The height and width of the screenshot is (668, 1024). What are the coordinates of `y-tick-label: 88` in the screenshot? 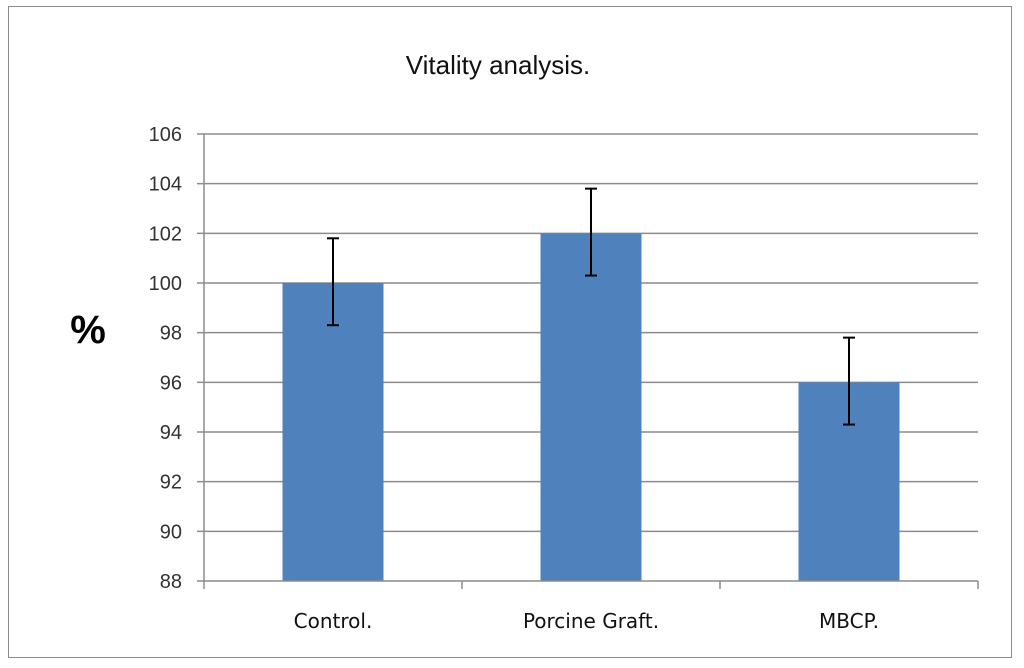 It's located at (171, 582).